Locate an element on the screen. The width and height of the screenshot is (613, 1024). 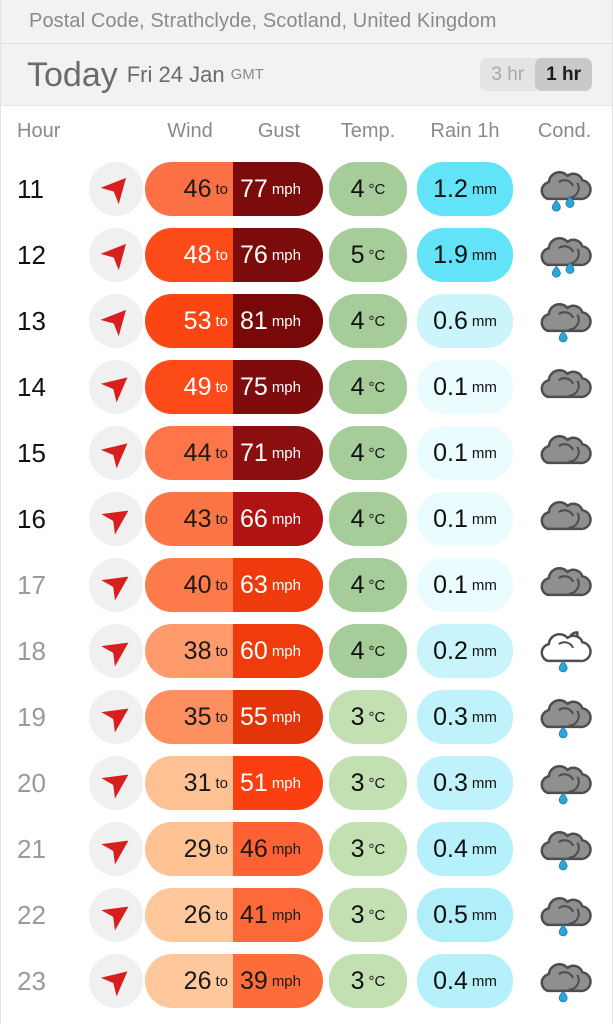
gust-speed-value: 55 is located at coordinates (254, 716).